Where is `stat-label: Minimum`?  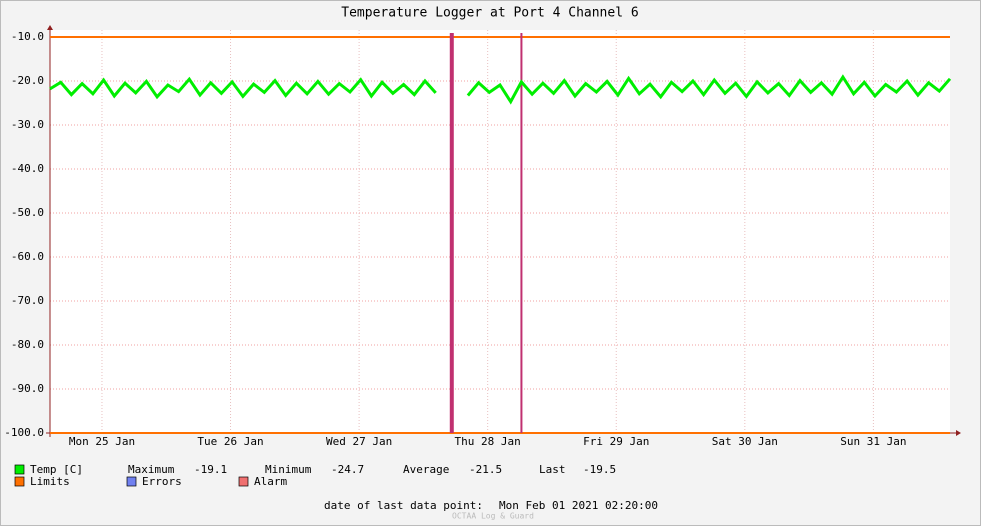 stat-label: Minimum is located at coordinates (288, 469).